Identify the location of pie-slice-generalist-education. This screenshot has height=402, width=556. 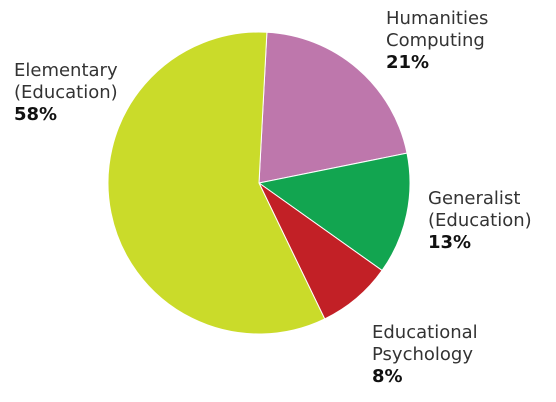
(334, 212).